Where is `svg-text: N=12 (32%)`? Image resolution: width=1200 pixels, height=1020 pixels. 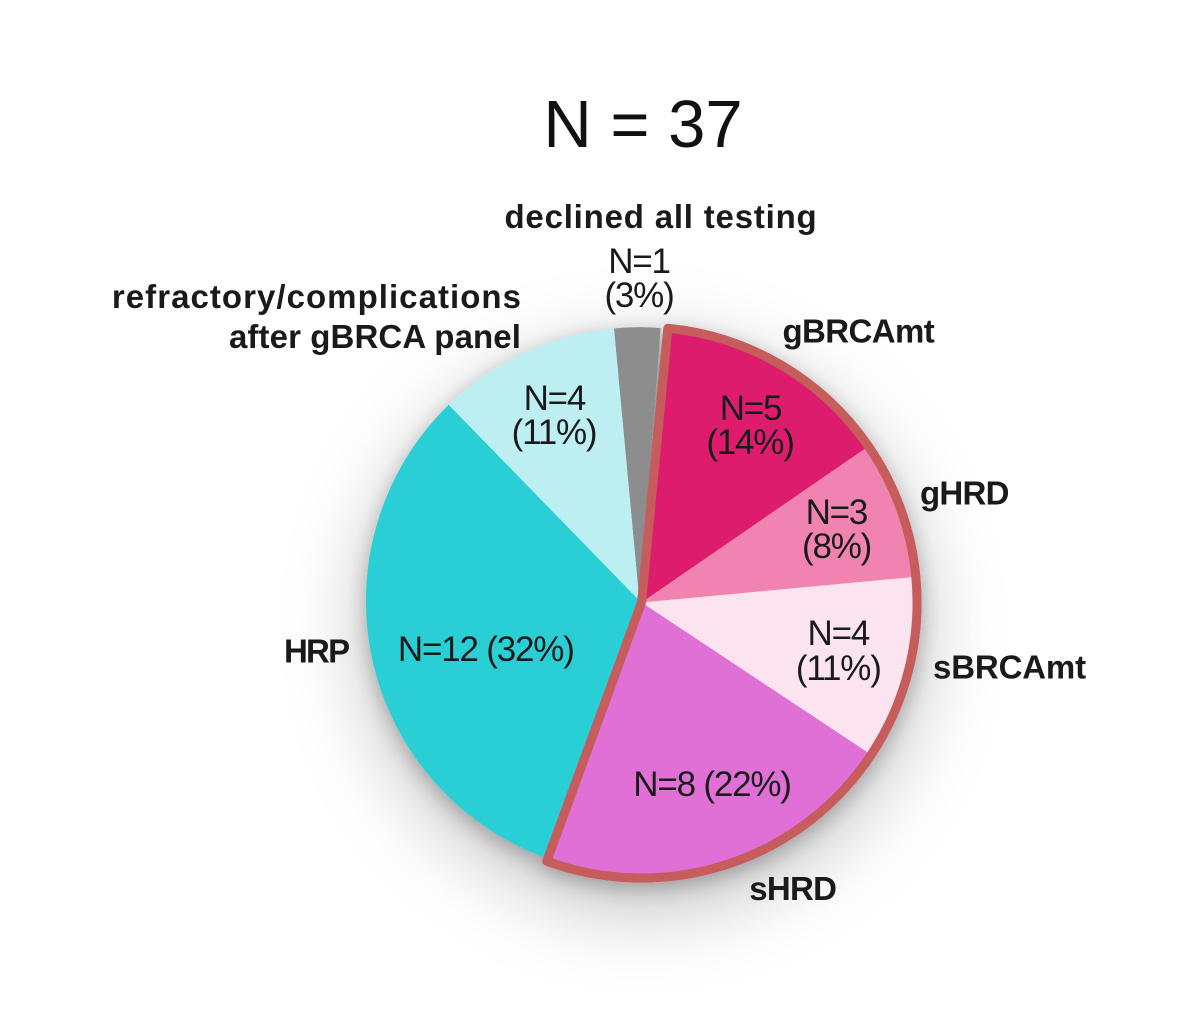 svg-text: N=12 (32%) is located at coordinates (486, 649).